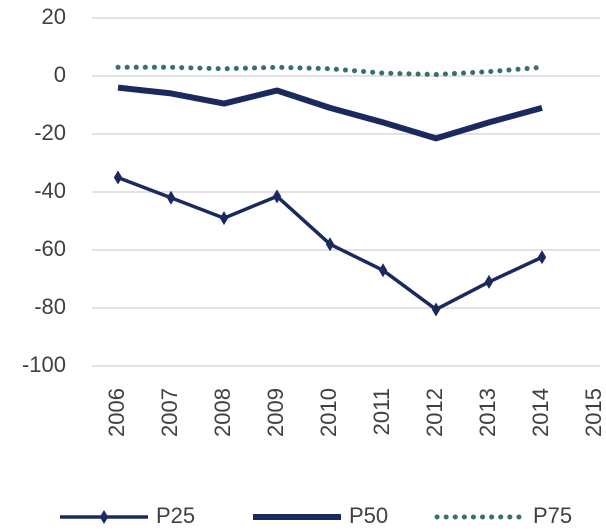 This screenshot has width=606, height=532. I want to click on y-tick-label: 0, so click(60, 74).